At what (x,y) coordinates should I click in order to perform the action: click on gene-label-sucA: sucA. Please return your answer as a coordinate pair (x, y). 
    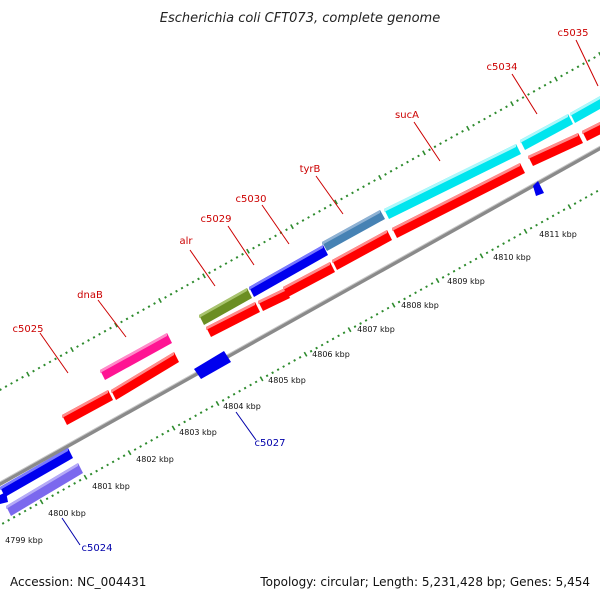
    Looking at the image, I should click on (407, 115).